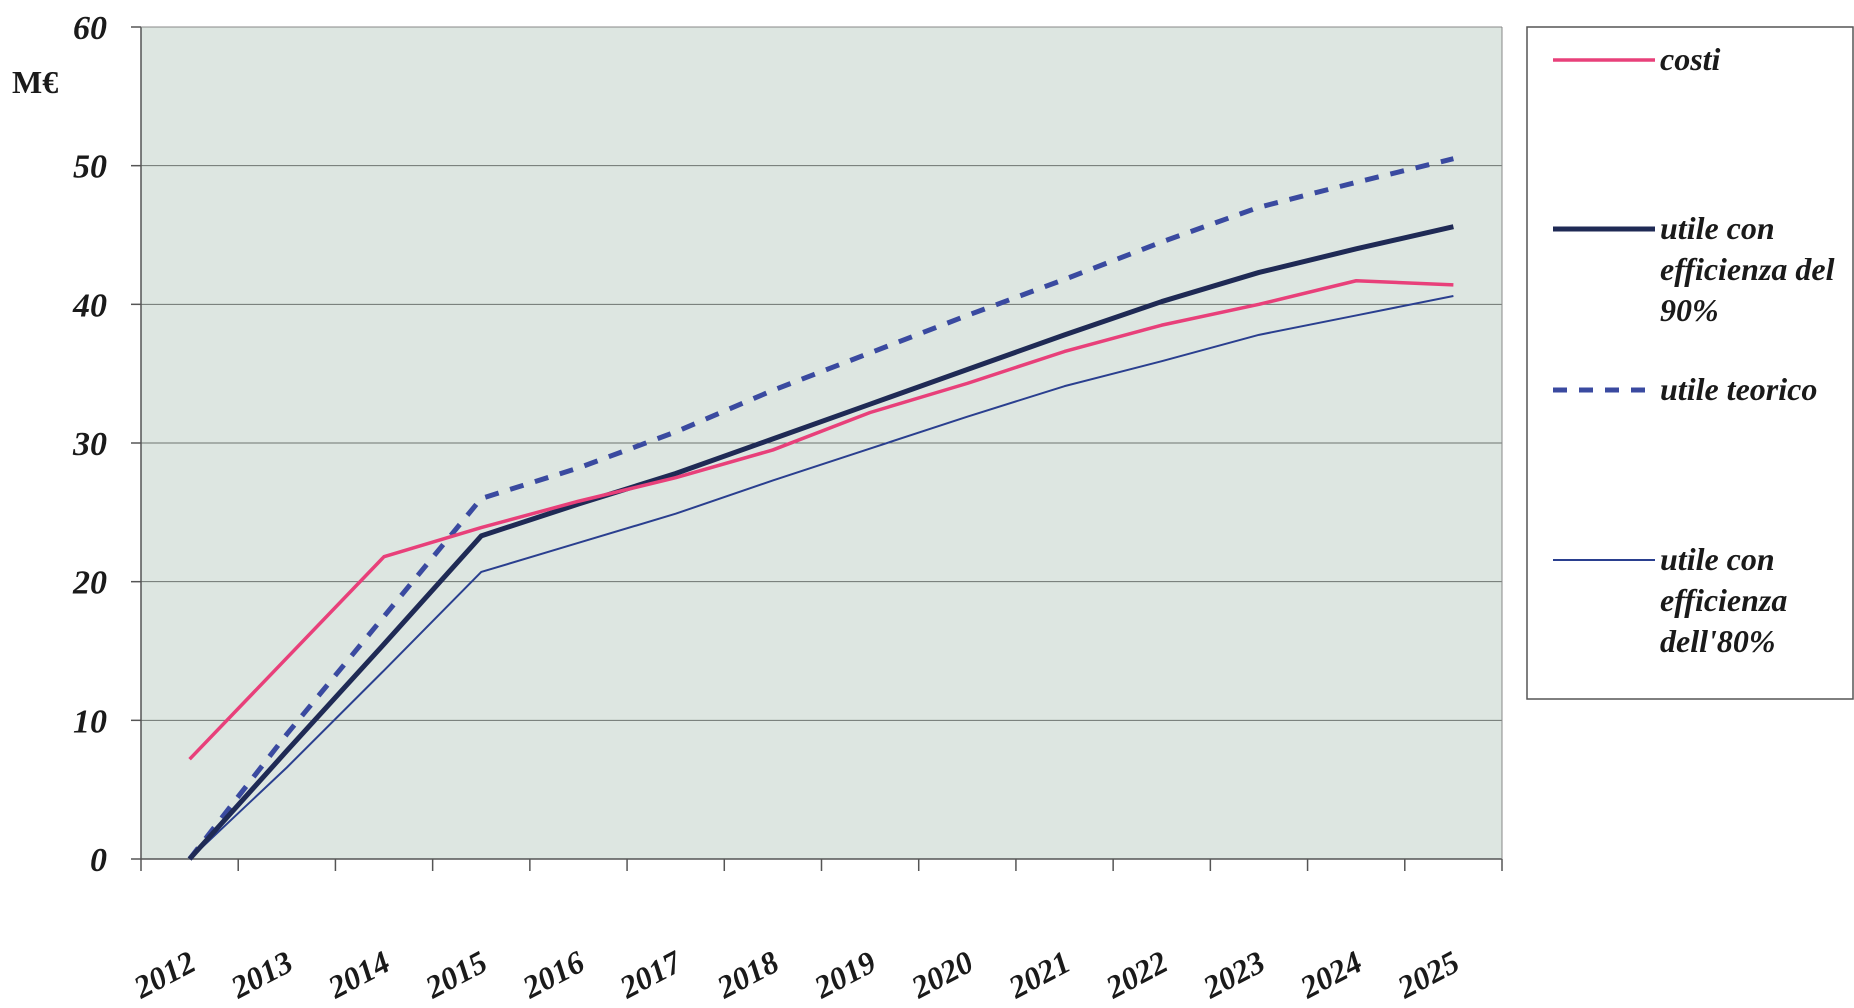  What do you see at coordinates (844, 974) in the screenshot?
I see `x-tick-label: 2019` at bounding box center [844, 974].